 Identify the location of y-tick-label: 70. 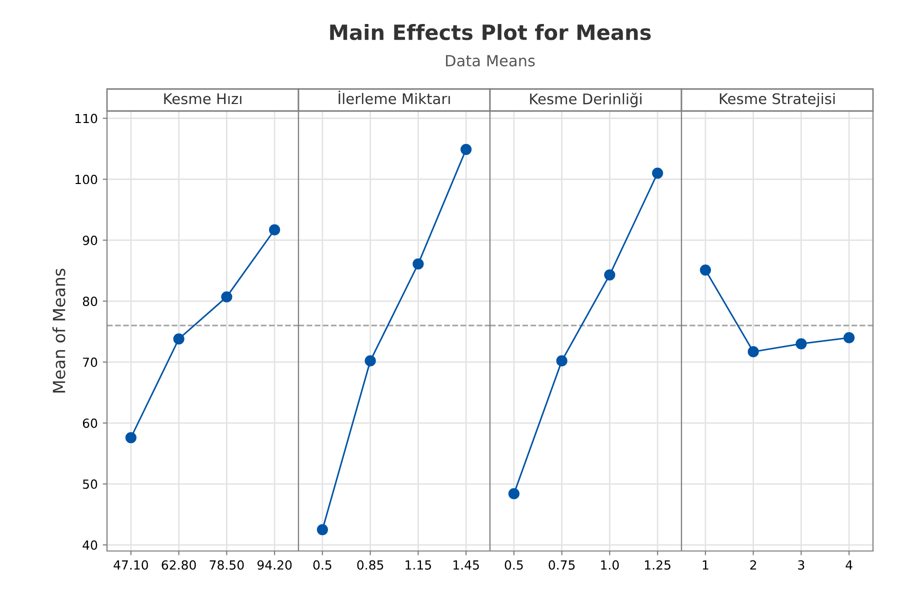
(90, 363).